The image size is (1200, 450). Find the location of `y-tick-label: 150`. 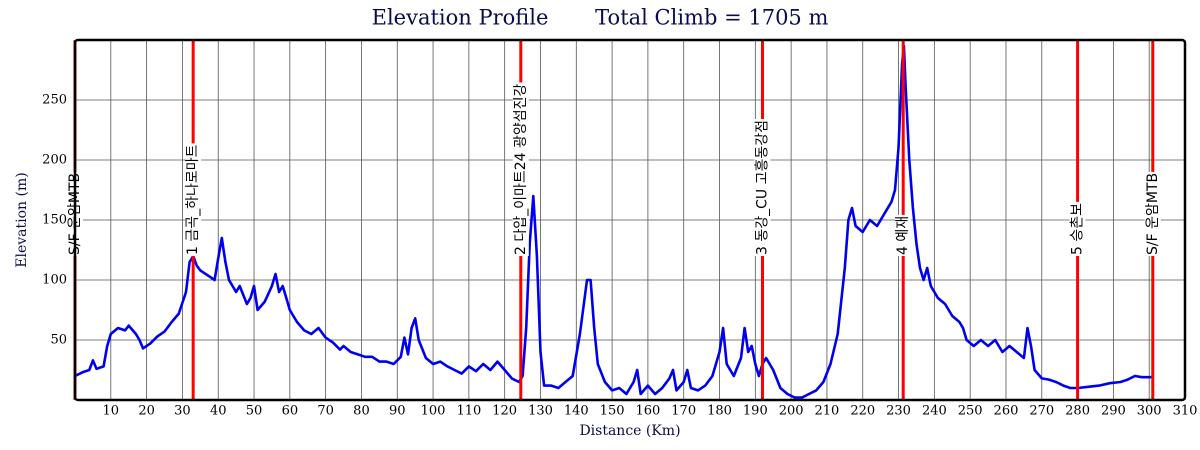

y-tick-label: 150 is located at coordinates (54, 220).